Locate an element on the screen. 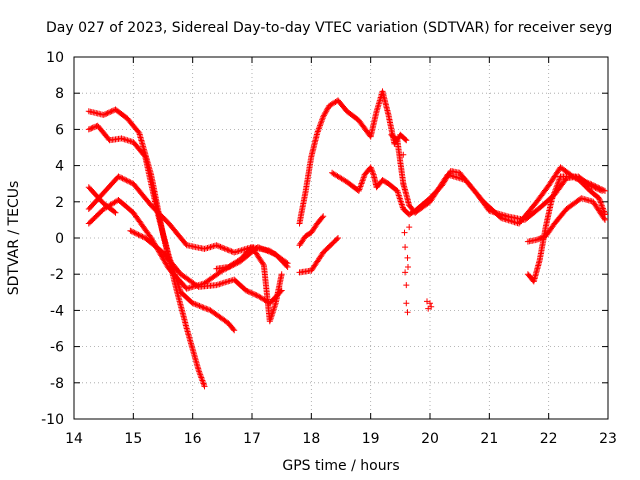 The width and height of the screenshot is (640, 480). series-arc-j is located at coordinates (318, 255).